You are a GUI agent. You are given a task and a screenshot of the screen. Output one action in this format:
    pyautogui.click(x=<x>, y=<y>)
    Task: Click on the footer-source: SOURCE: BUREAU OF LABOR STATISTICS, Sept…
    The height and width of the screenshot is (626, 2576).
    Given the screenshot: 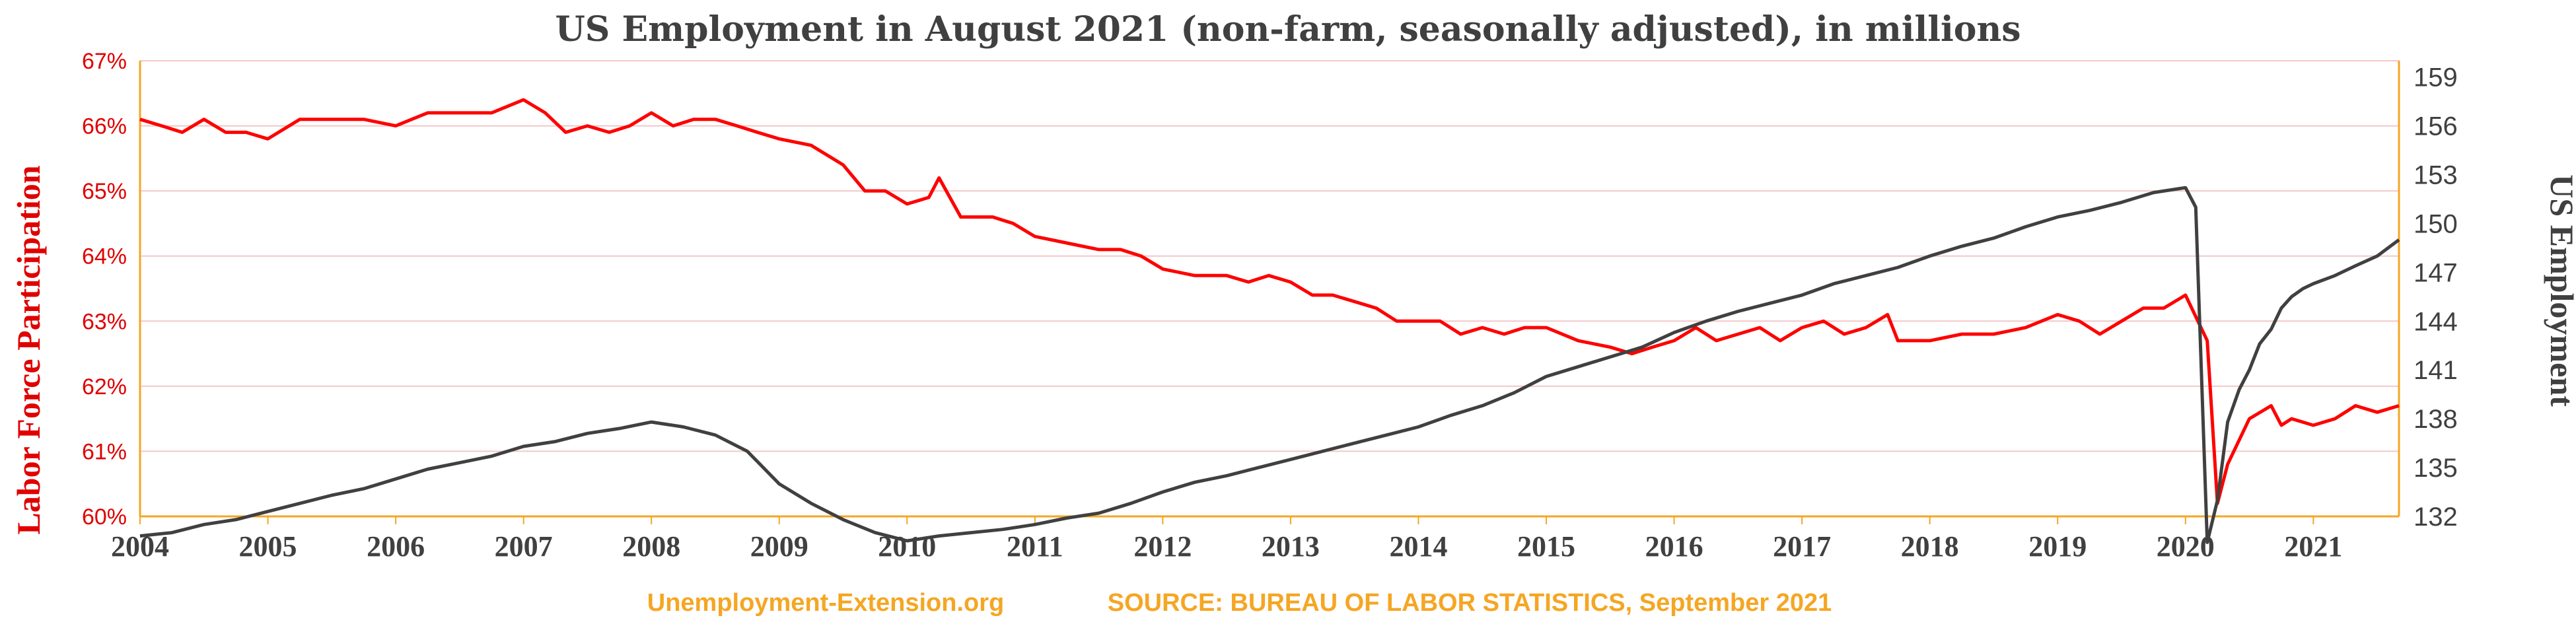 What is the action you would take?
    pyautogui.click(x=1470, y=603)
    